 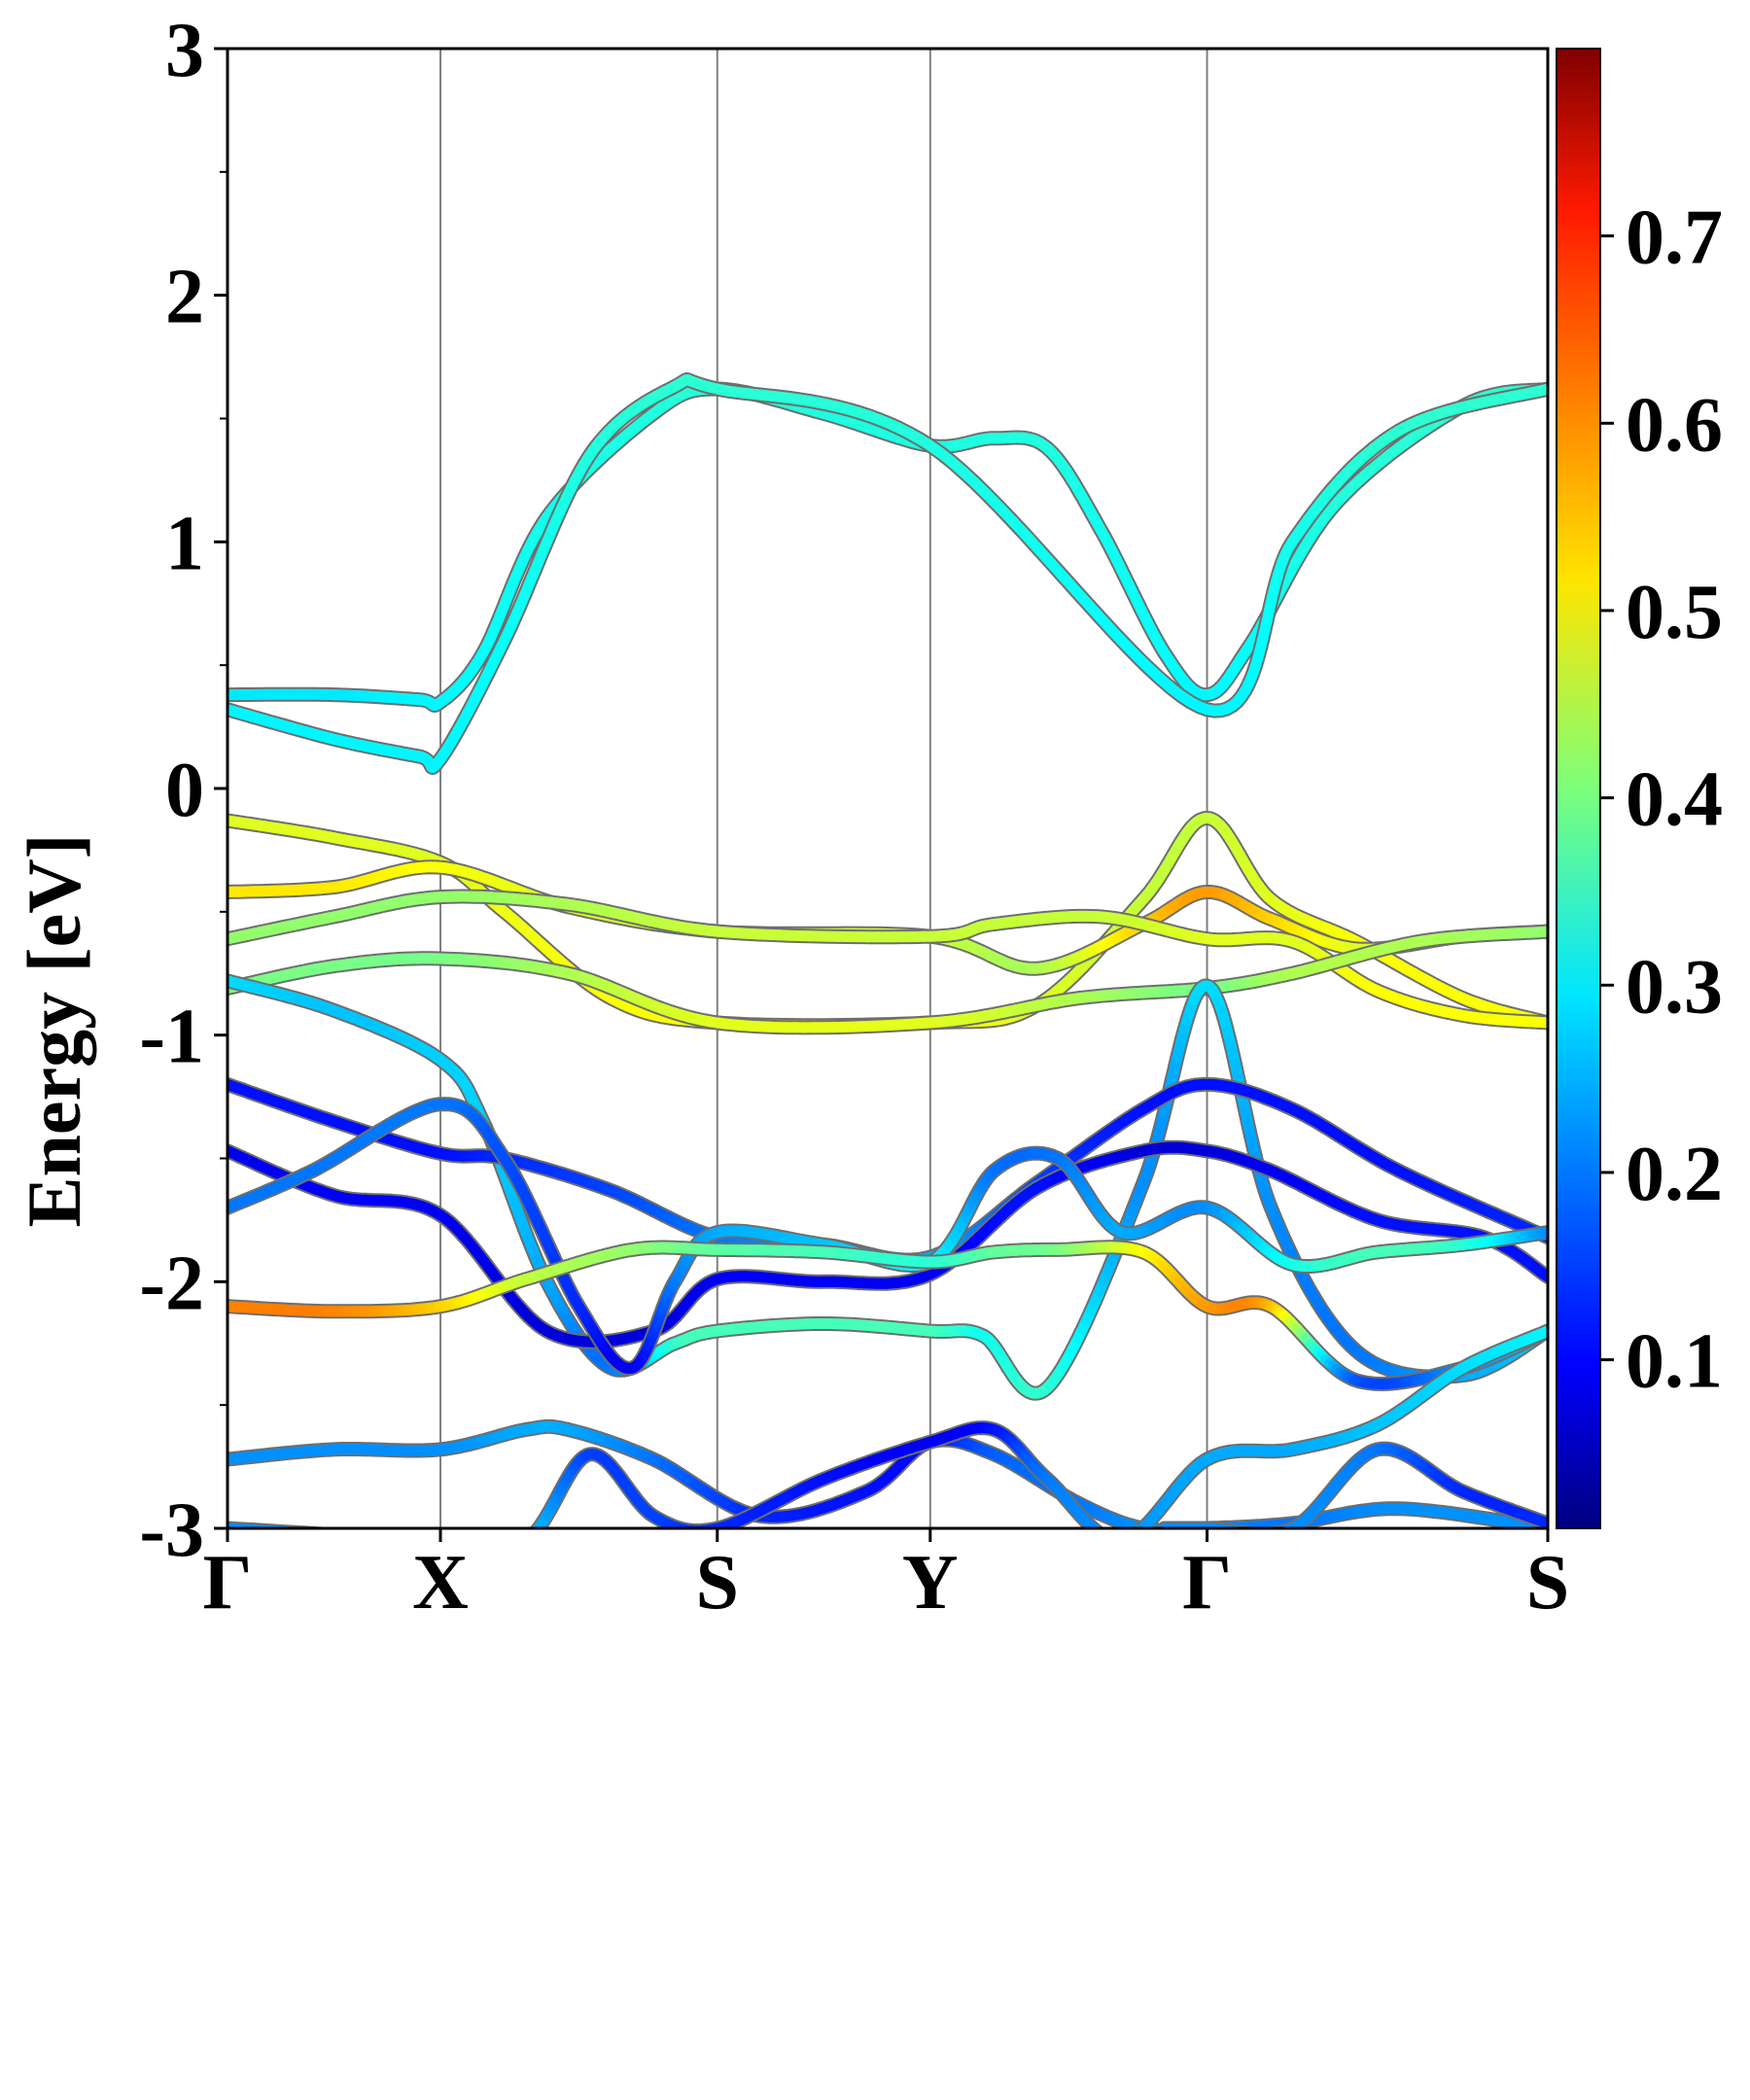 I want to click on y-axis-ticks: -3 -2 -1 0 1 2 3, so click(x=183, y=790).